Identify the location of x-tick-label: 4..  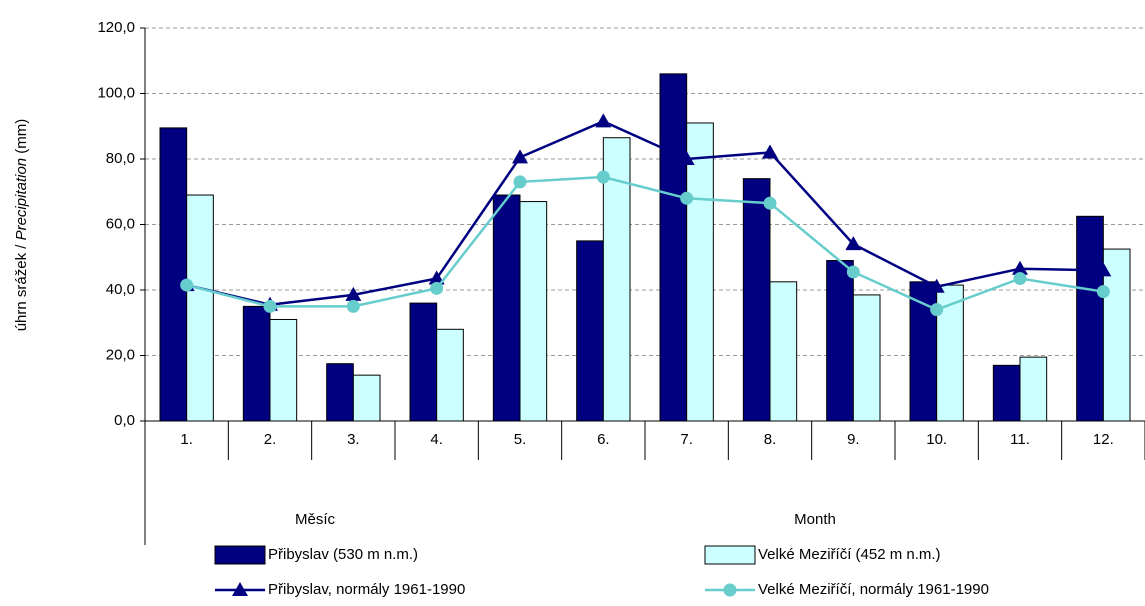
(436, 439).